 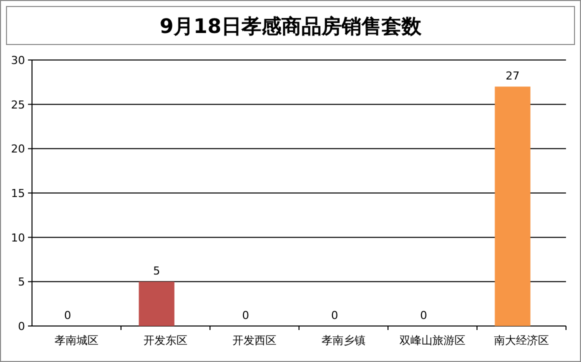 What do you see at coordinates (18, 149) in the screenshot?
I see `y-tick-label: 20` at bounding box center [18, 149].